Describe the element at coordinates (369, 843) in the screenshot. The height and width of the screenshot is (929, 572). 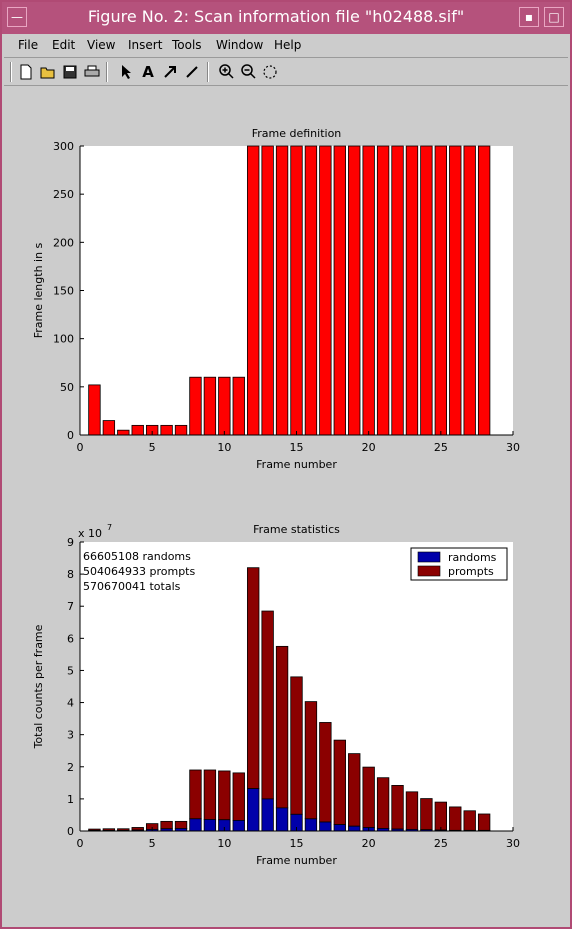
I see `frame-statistics-x-tick-label: 20` at that location.